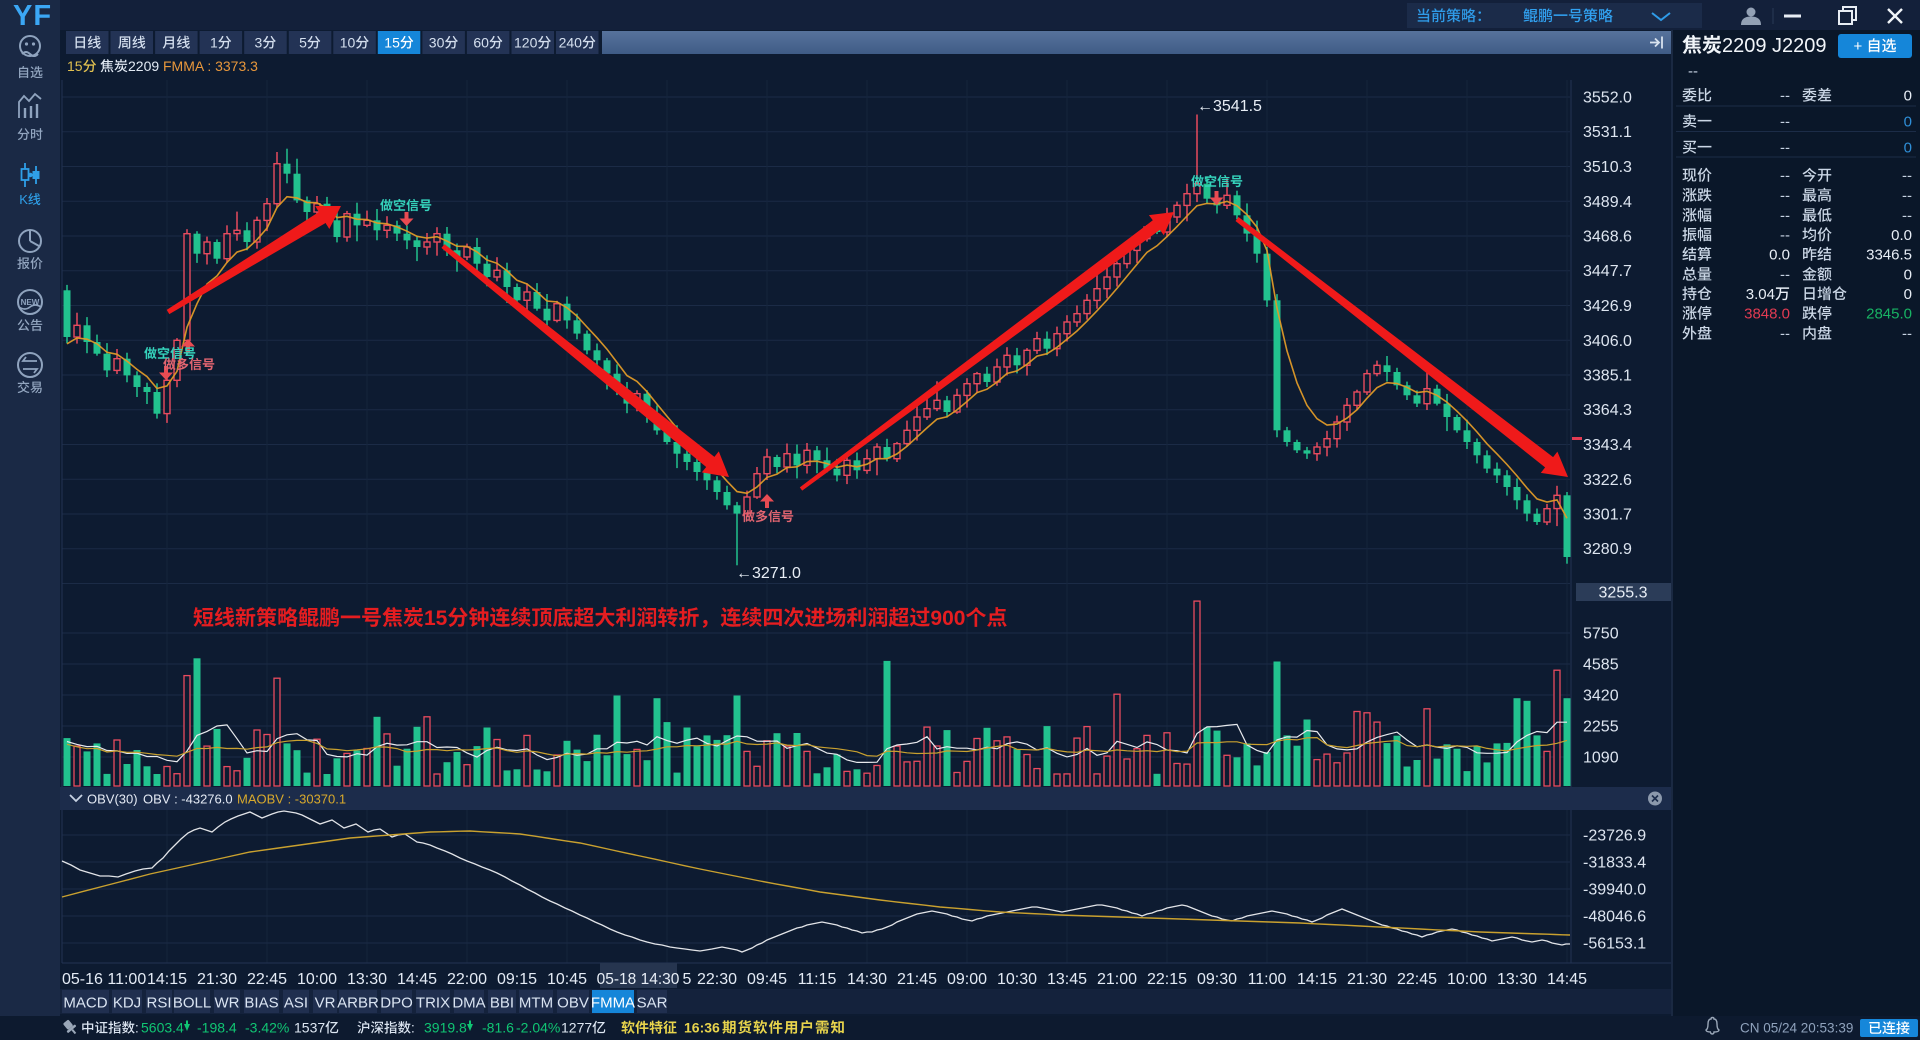  I want to click on svg-text: 14:45, so click(1567, 979).